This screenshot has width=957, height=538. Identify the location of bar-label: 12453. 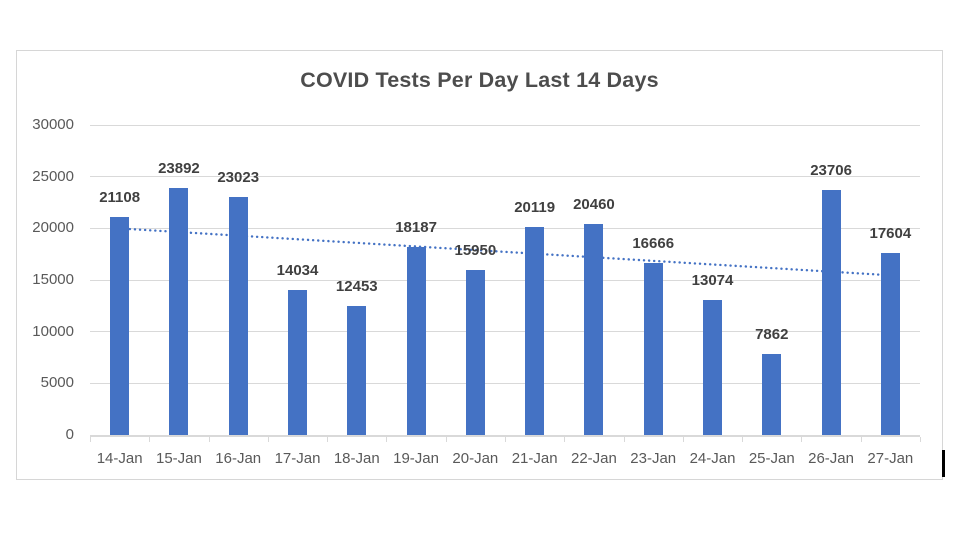
(356, 287).